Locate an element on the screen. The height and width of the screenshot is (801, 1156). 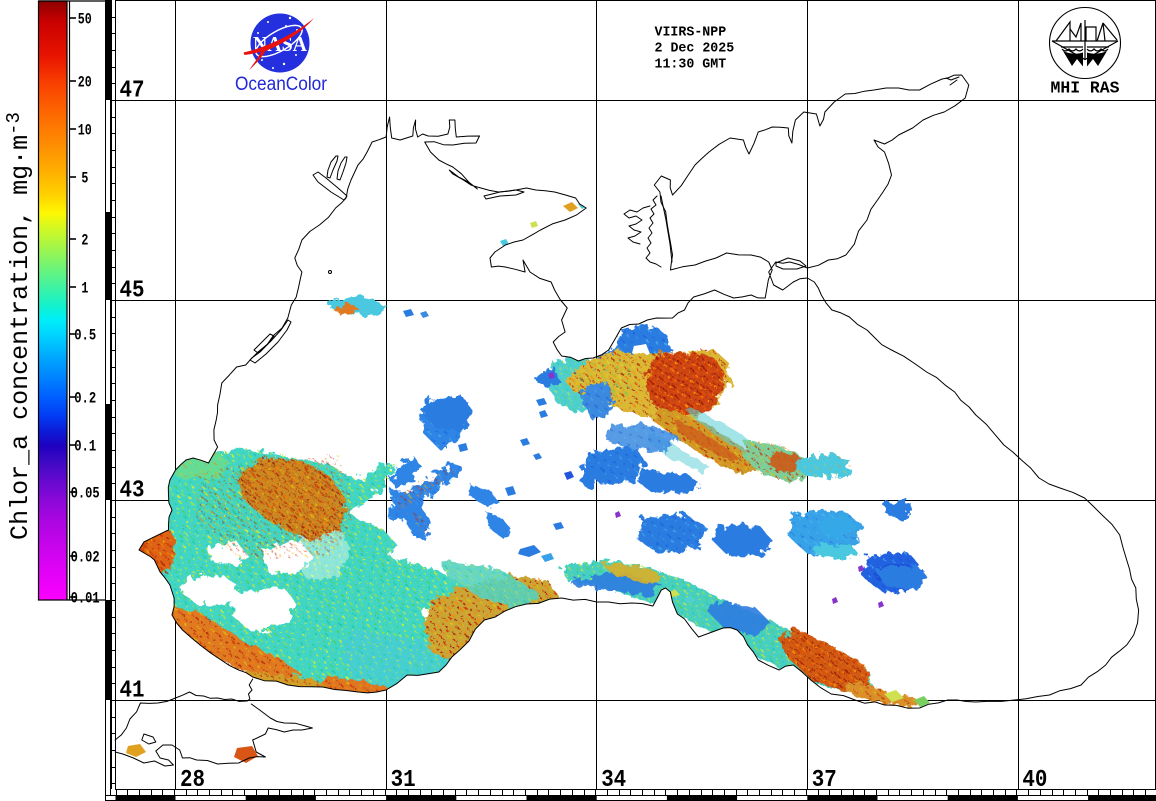
svg-text: 37 is located at coordinates (824, 780).